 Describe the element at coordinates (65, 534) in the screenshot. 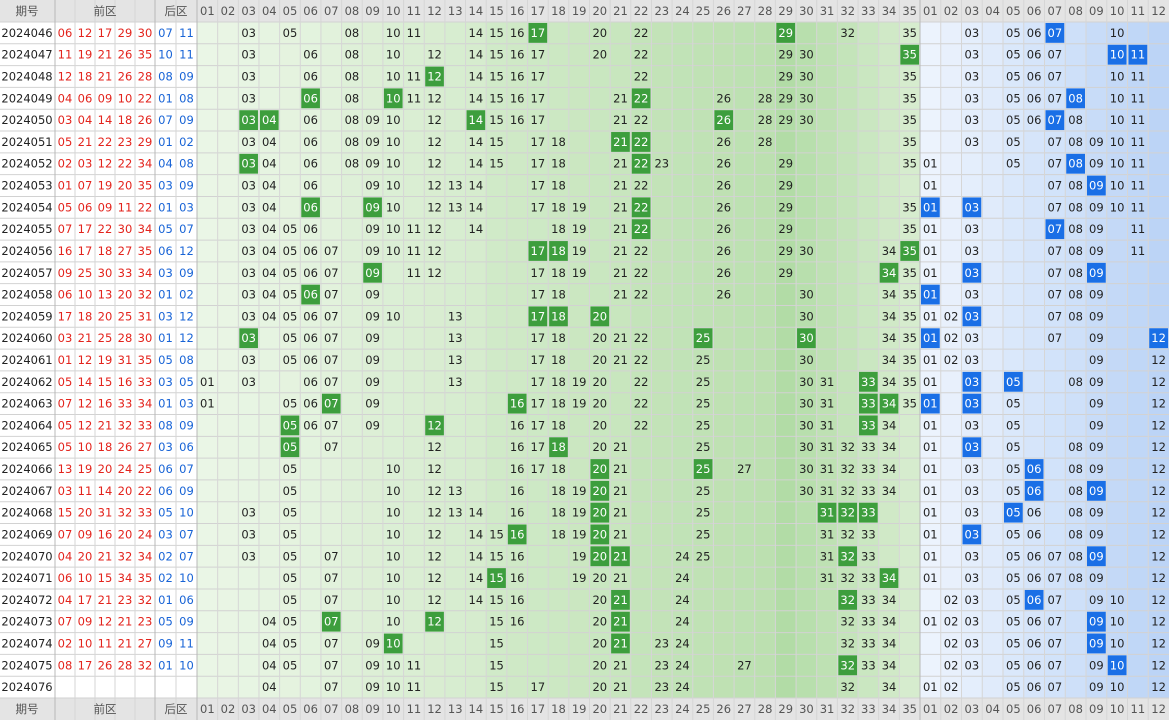

I see `front-number: 07` at that location.